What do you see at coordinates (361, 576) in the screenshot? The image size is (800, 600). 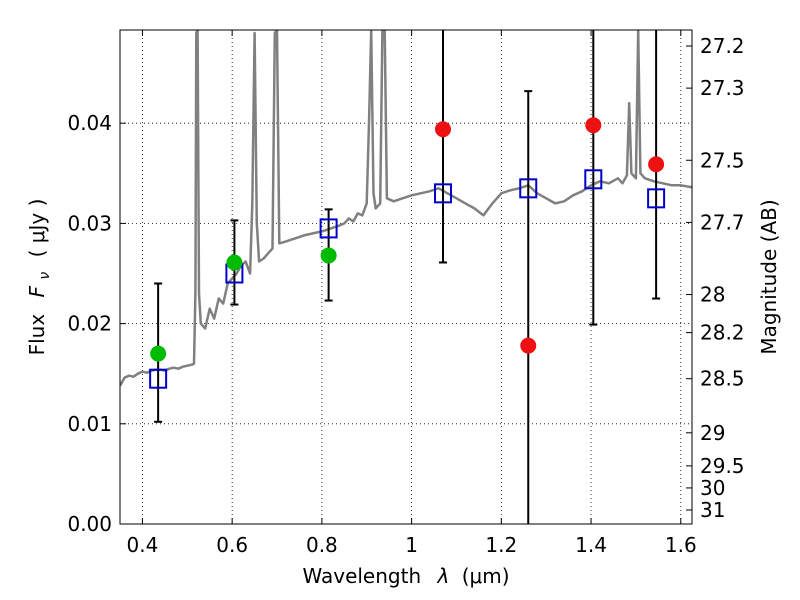 I see `x-axis-label-text: Wavelength` at bounding box center [361, 576].